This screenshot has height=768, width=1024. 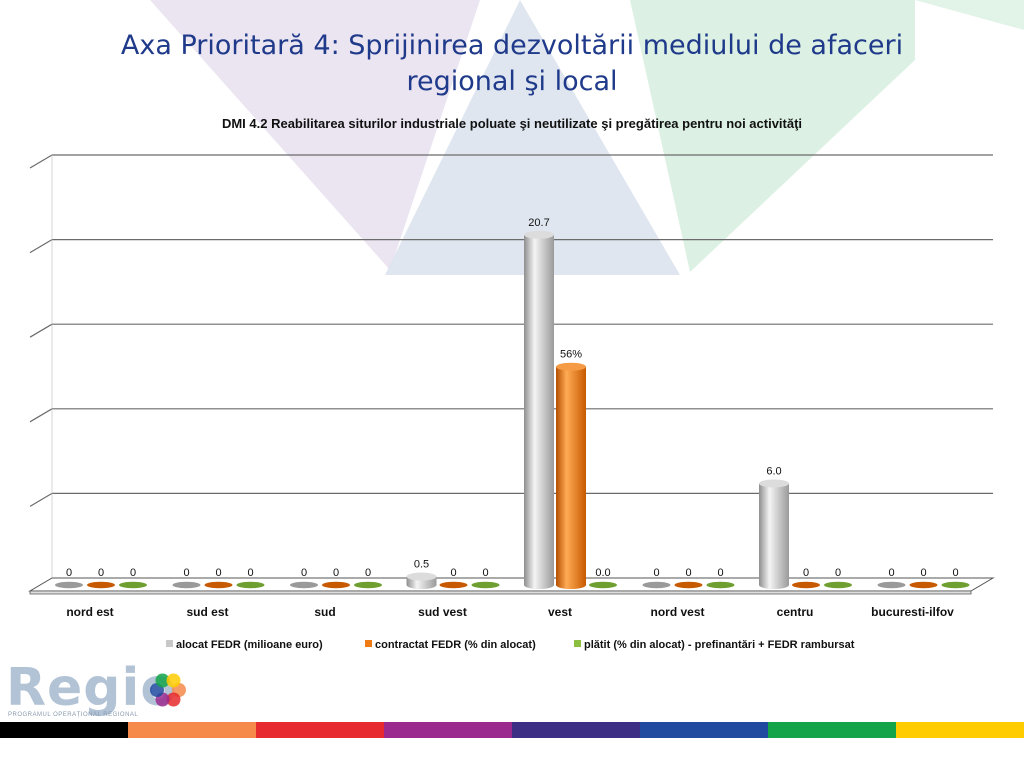 I want to click on legend-swatch-contractat, so click(x=368, y=643).